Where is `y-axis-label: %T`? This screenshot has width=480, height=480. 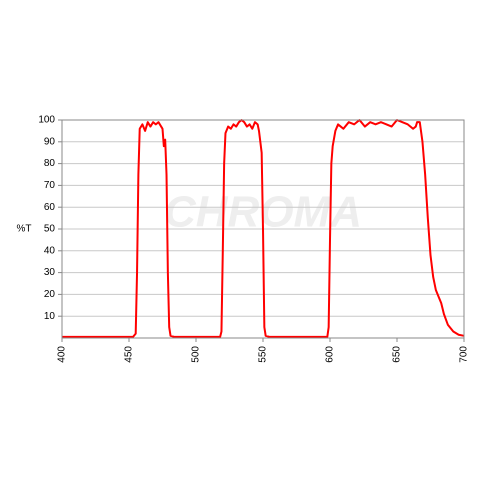
y-axis-label: %T is located at coordinates (24, 229).